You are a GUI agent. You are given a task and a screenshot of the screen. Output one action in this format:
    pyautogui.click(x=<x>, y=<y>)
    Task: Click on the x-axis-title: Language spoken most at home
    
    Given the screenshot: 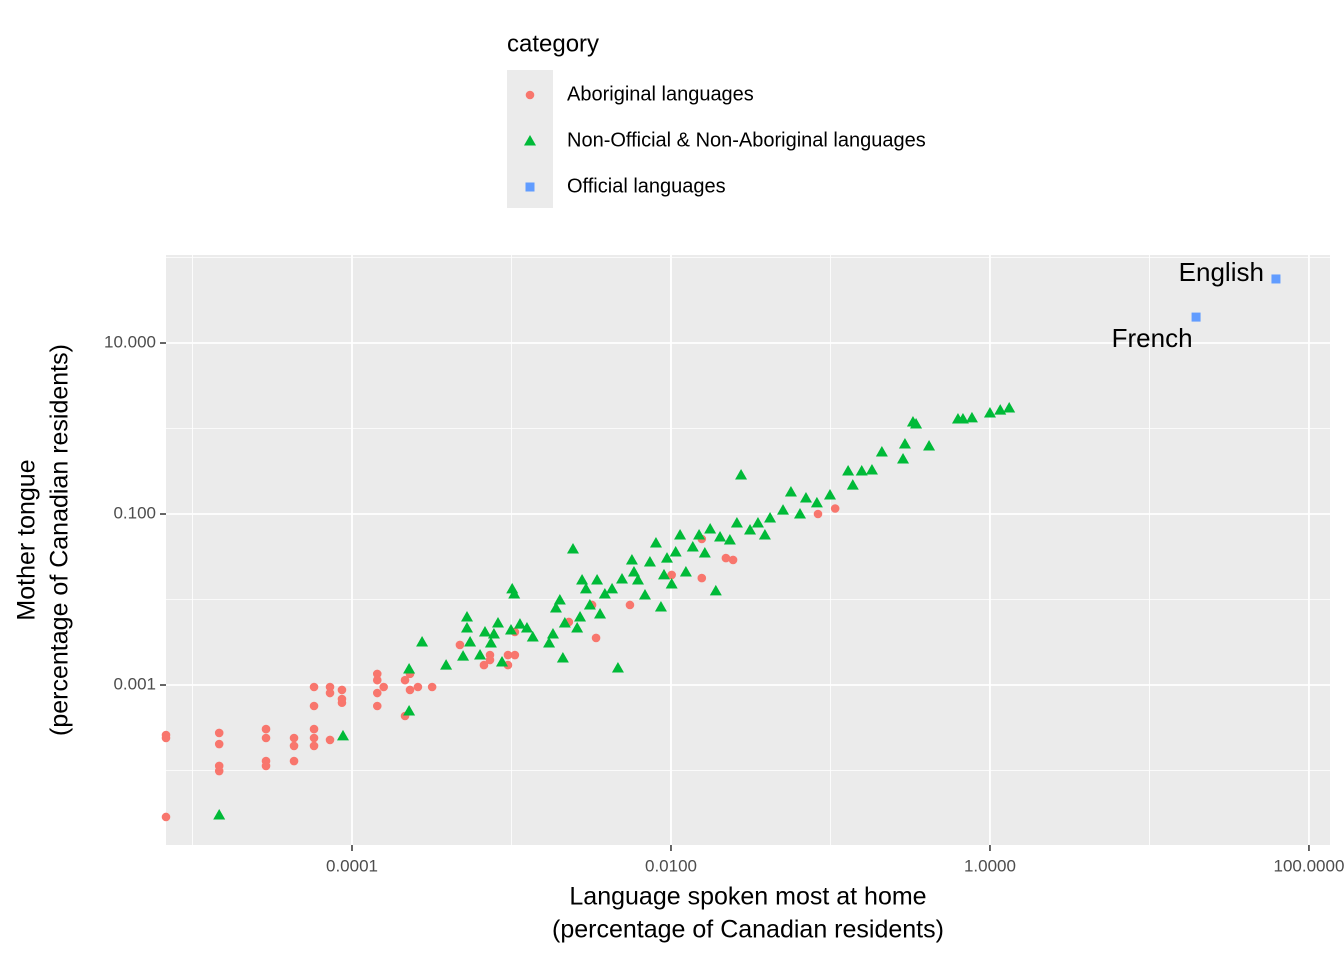 What is the action you would take?
    pyautogui.click(x=747, y=897)
    